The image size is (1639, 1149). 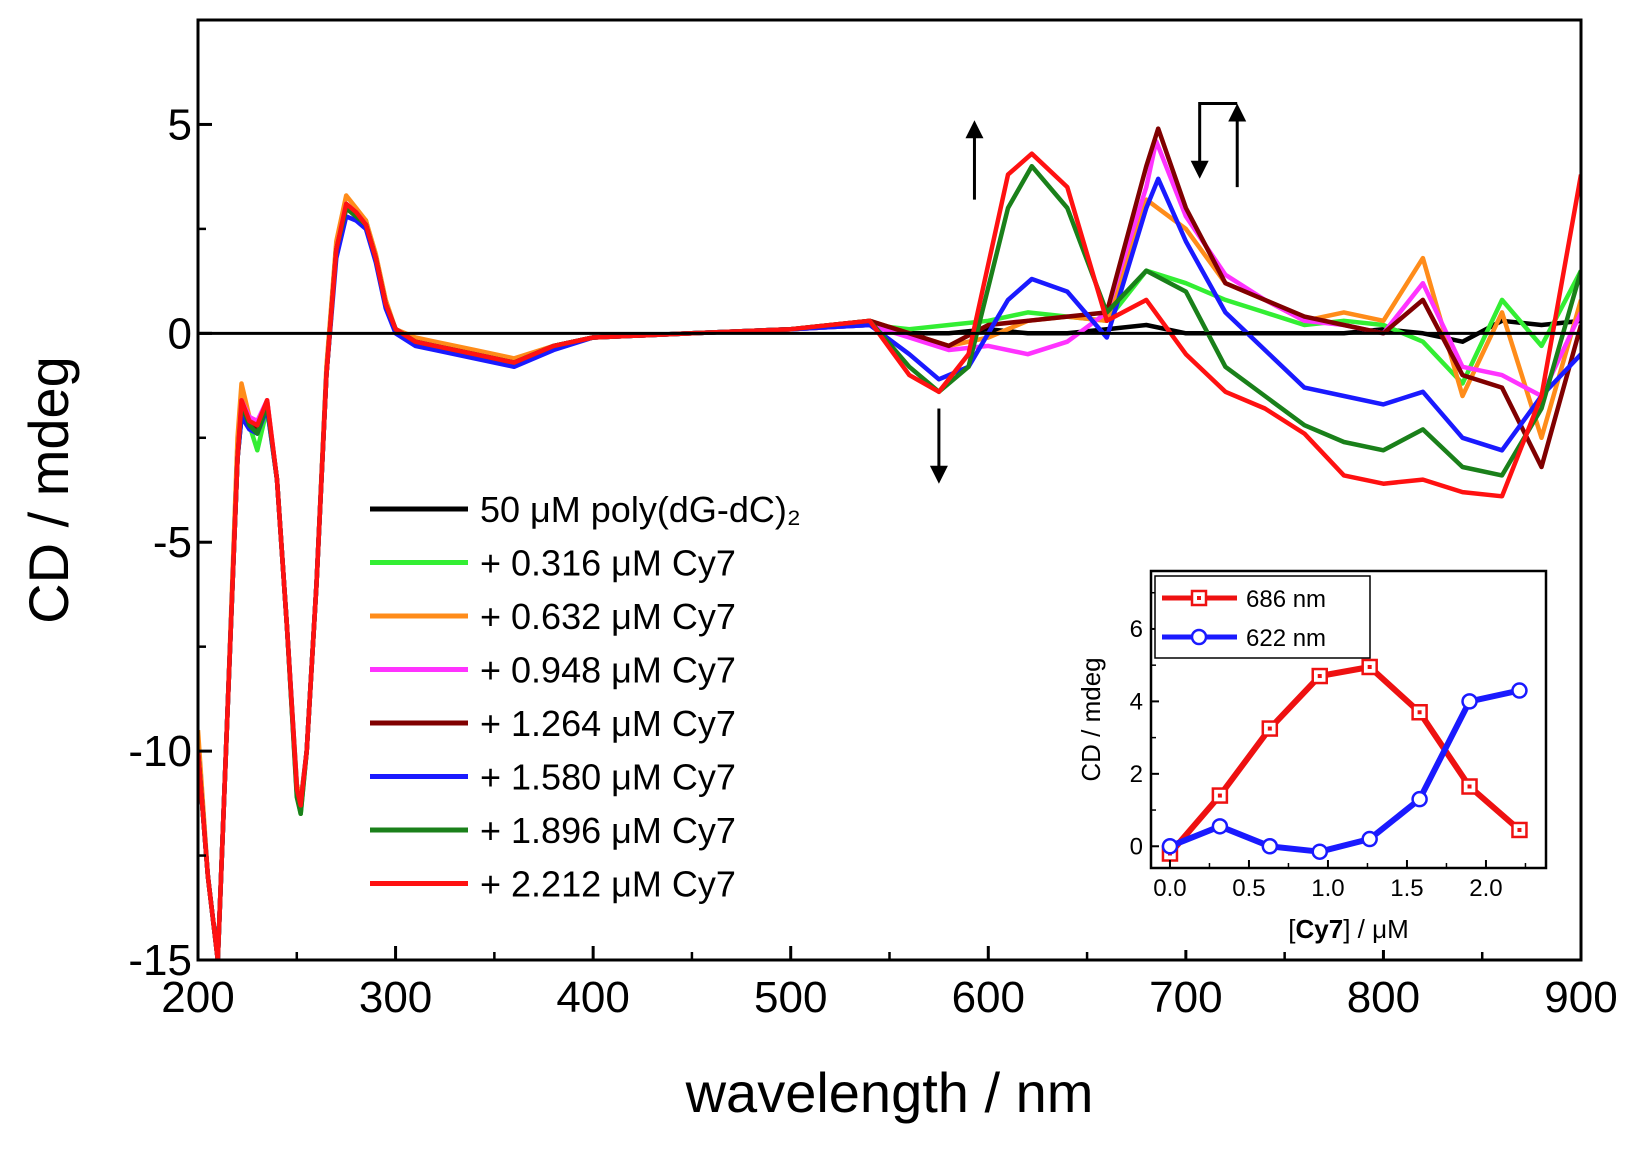 I want to click on inset-y-tick-label: 2, so click(x=1136, y=774).